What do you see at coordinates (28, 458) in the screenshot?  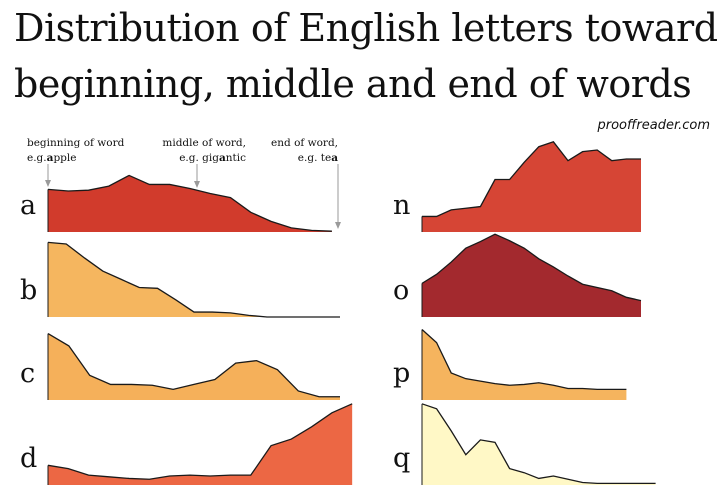 I see `letter-label-d: d` at bounding box center [28, 458].